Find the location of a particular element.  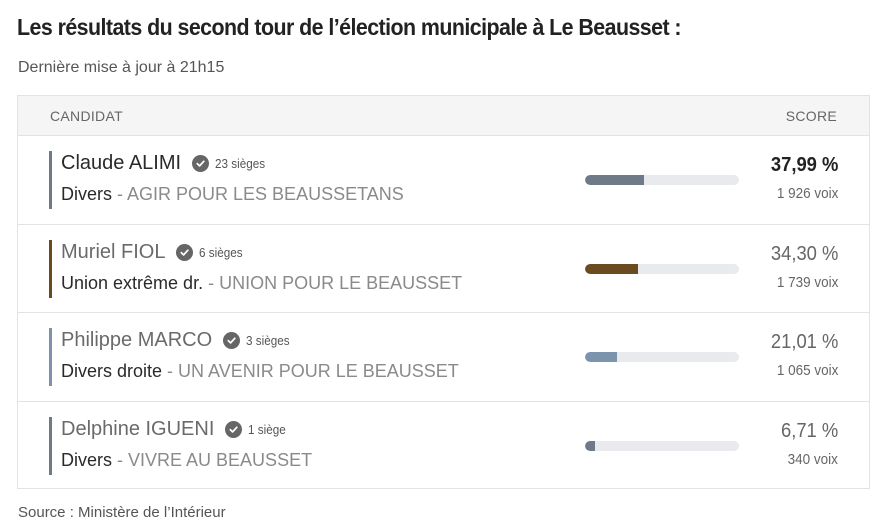

party-line: Divers - AGIR POUR LES BEAUSSETANS is located at coordinates (232, 194).